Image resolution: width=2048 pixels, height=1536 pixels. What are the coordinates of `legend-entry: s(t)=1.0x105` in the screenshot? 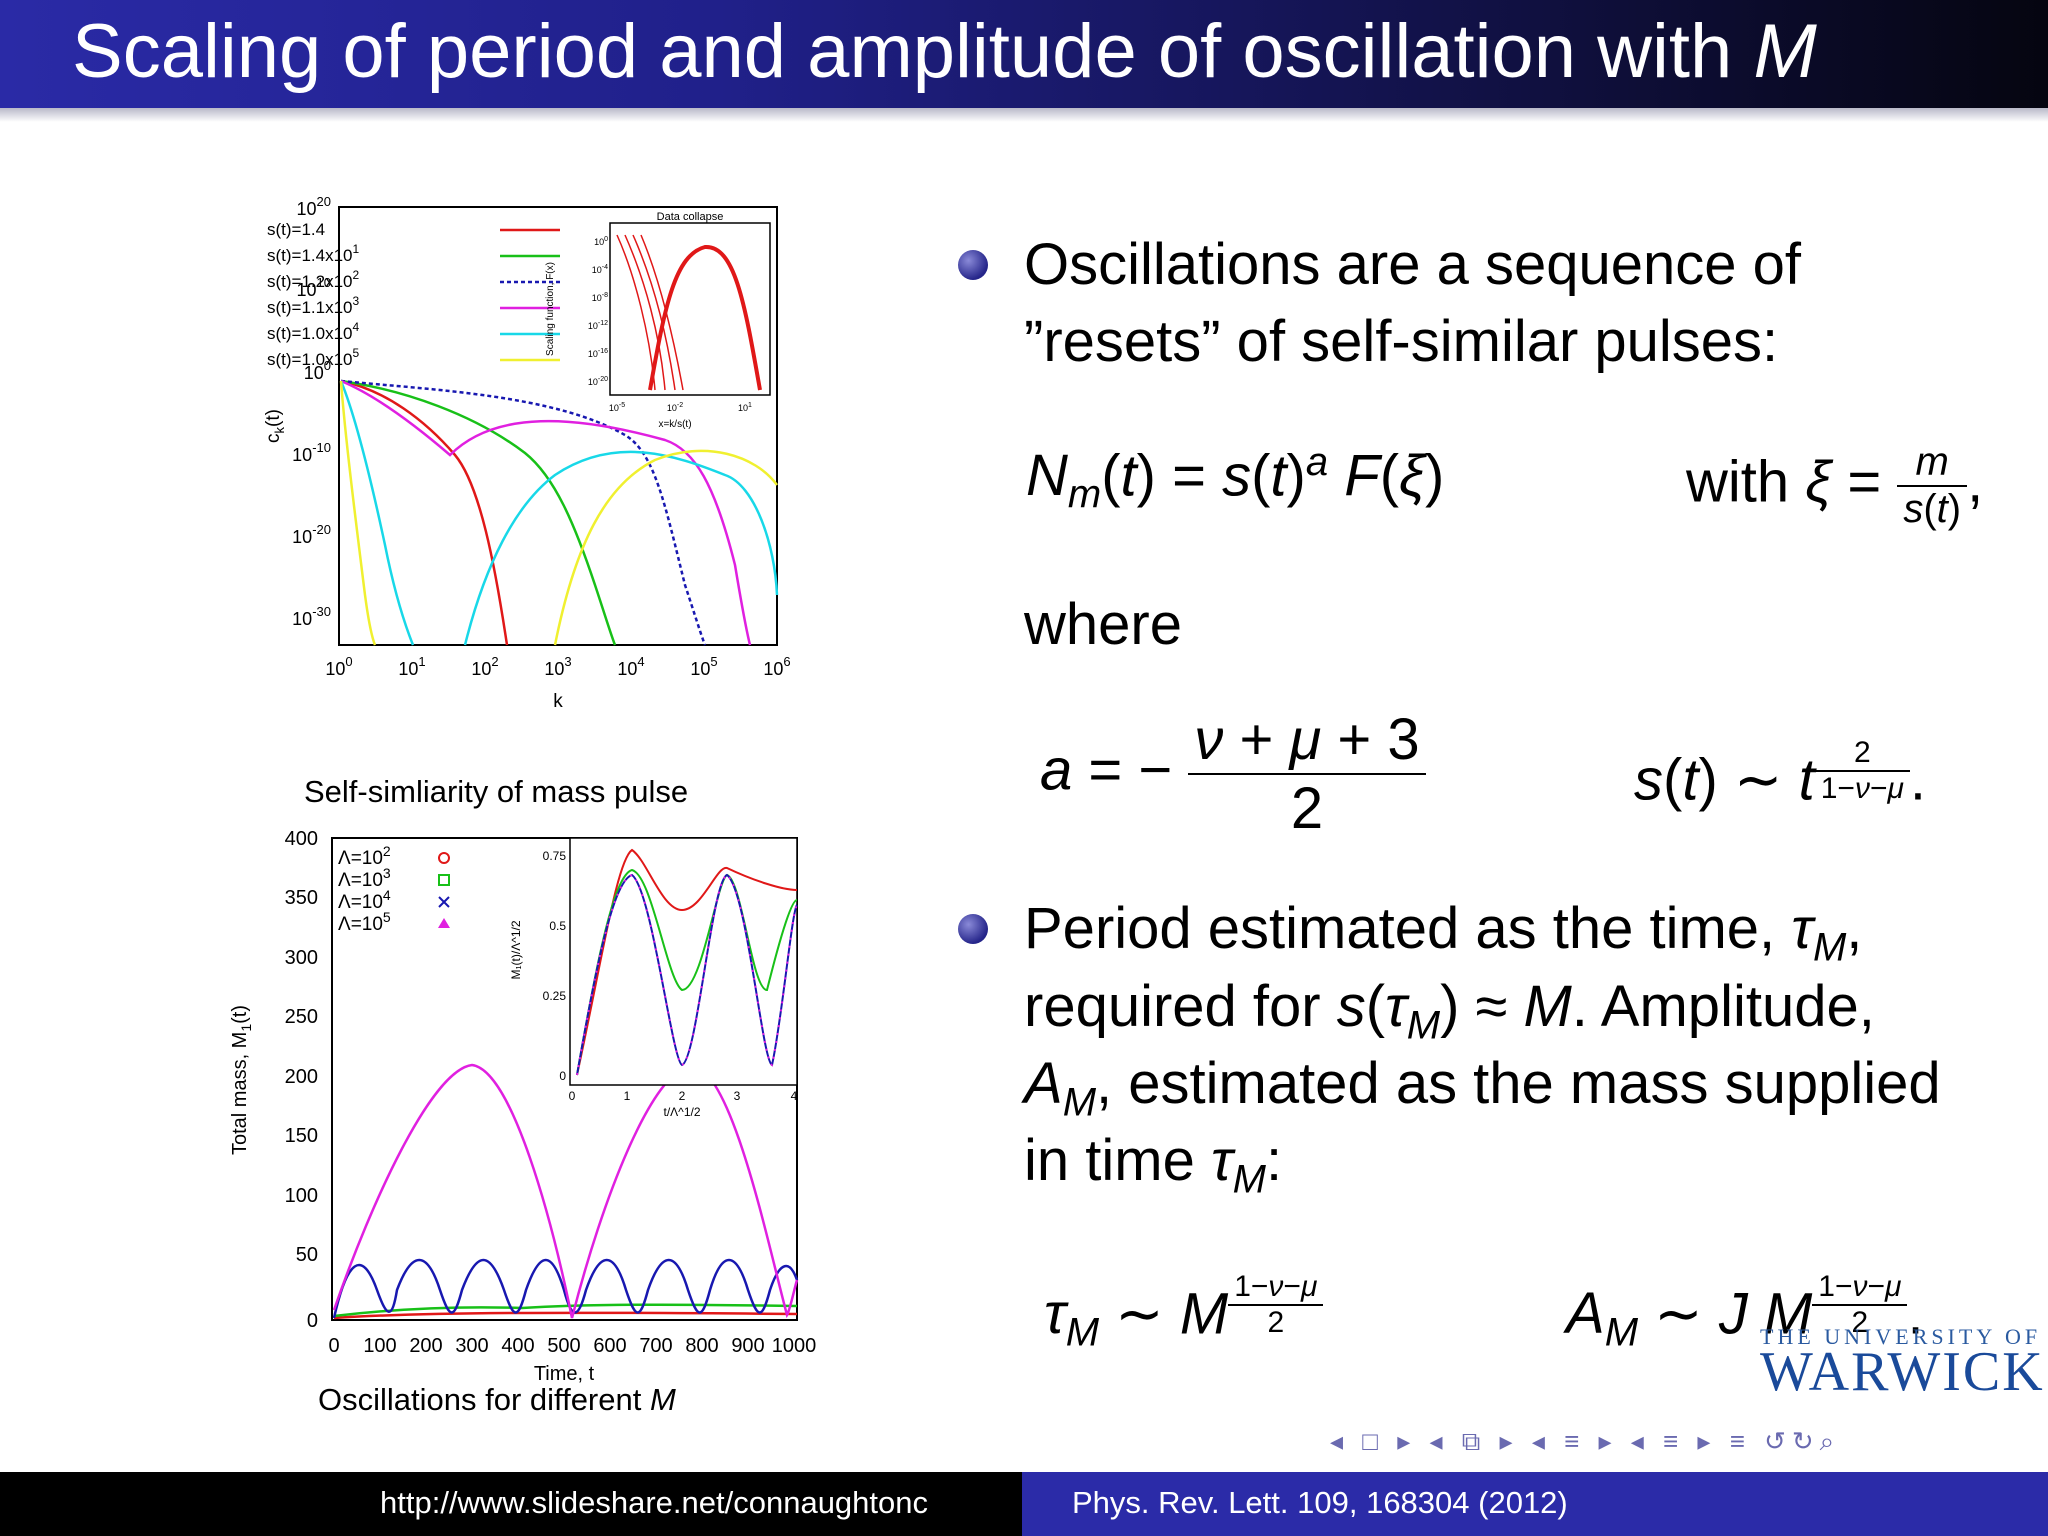 It's located at (313, 357).